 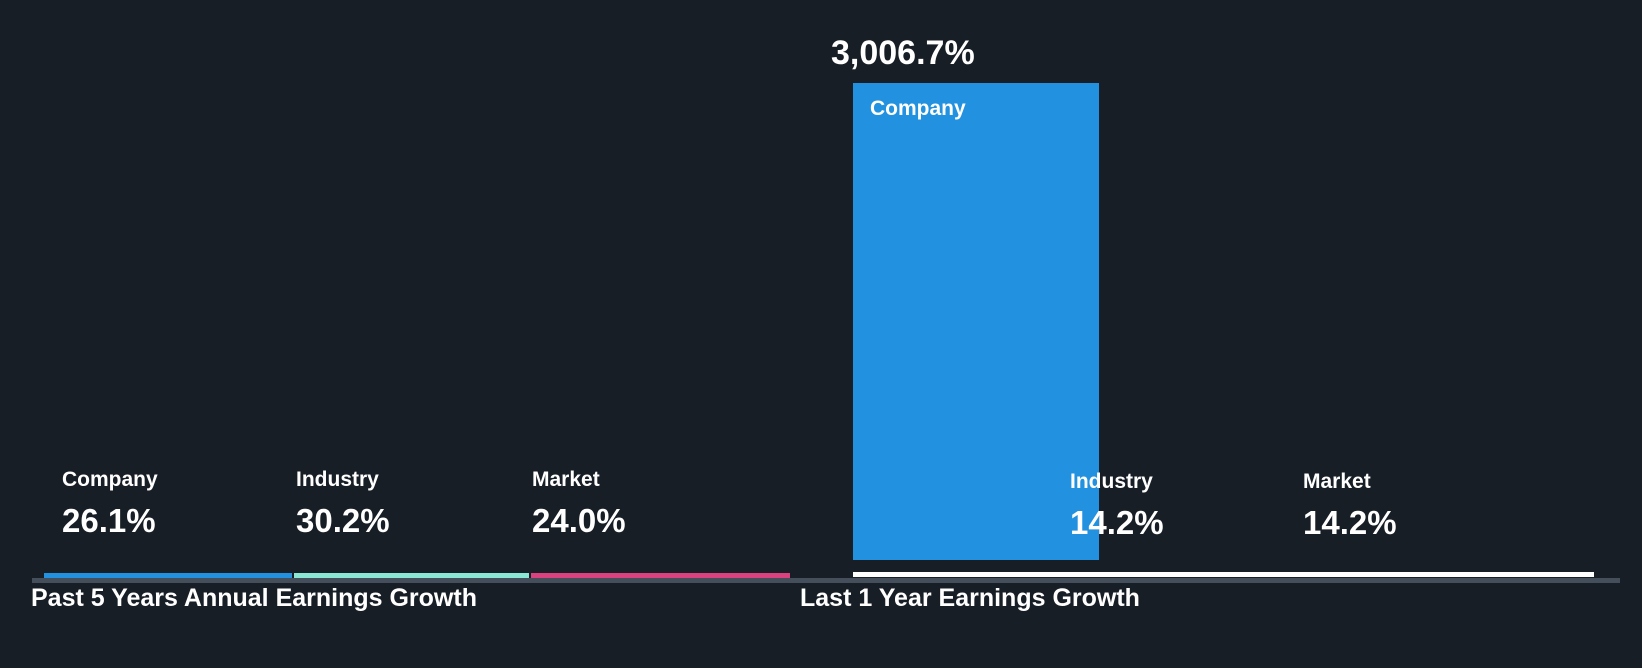 I want to click on bar-industry-left, so click(x=411, y=575).